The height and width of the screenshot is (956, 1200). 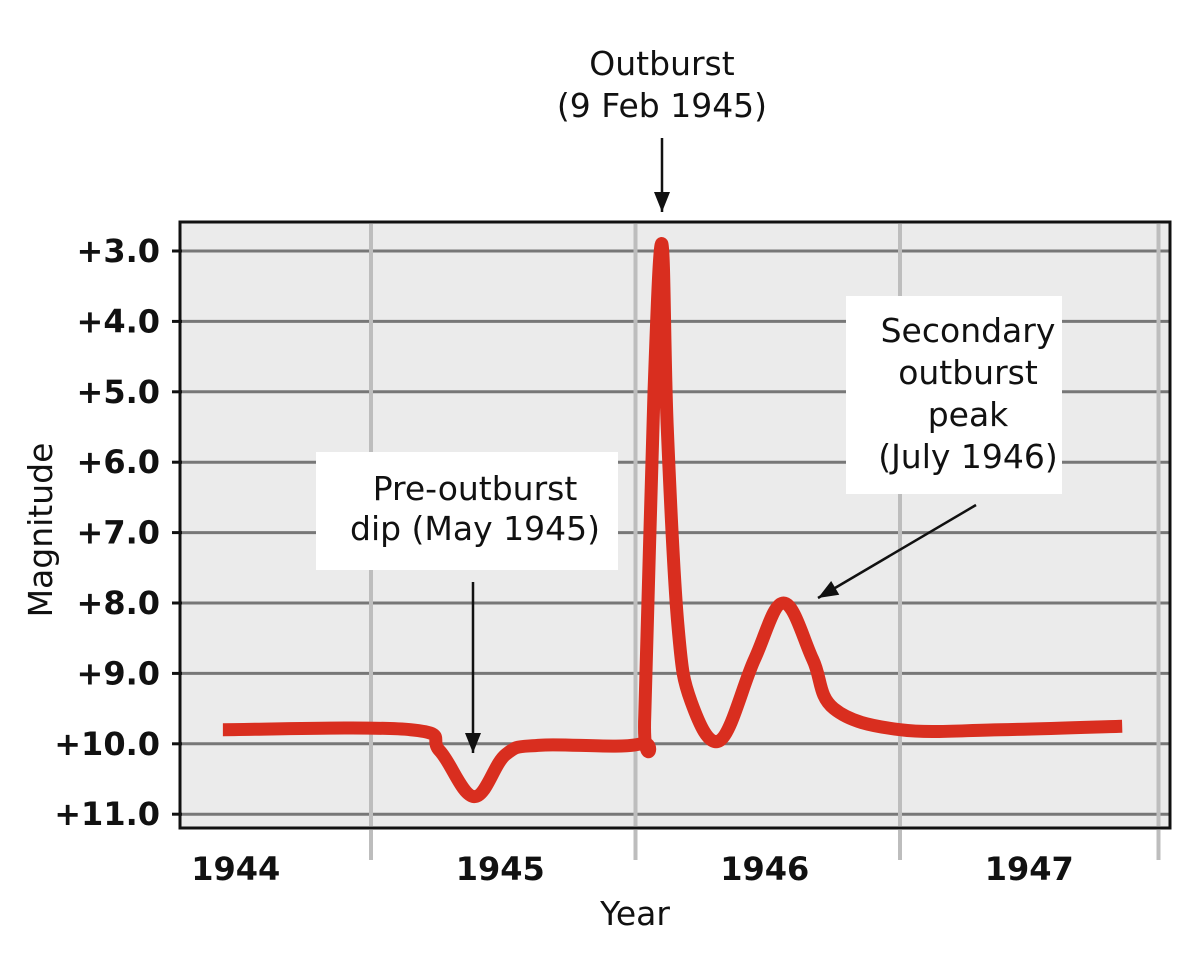 I want to click on x-tick-label: 1947, so click(x=1029, y=869).